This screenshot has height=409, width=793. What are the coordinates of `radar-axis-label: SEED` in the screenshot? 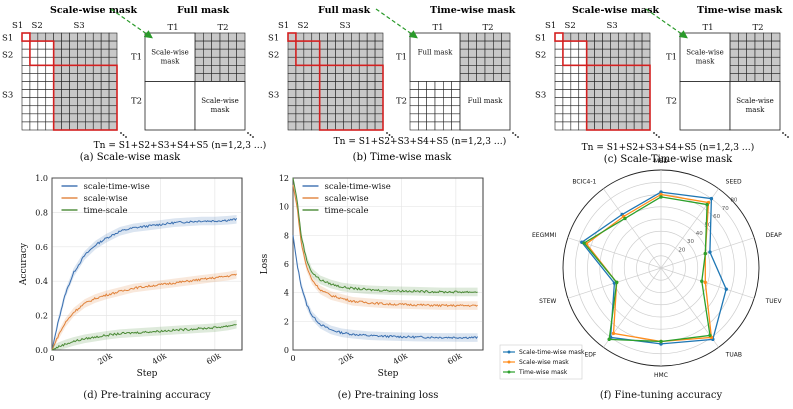 It's located at (734, 181).